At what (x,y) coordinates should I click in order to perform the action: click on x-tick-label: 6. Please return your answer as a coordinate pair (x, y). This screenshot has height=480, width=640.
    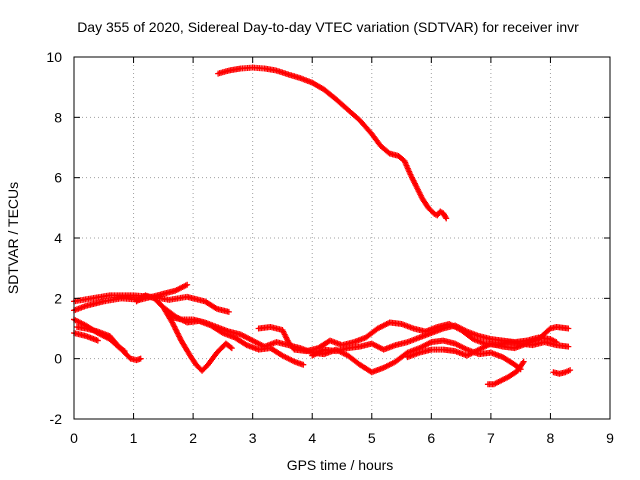
    Looking at the image, I should click on (431, 438).